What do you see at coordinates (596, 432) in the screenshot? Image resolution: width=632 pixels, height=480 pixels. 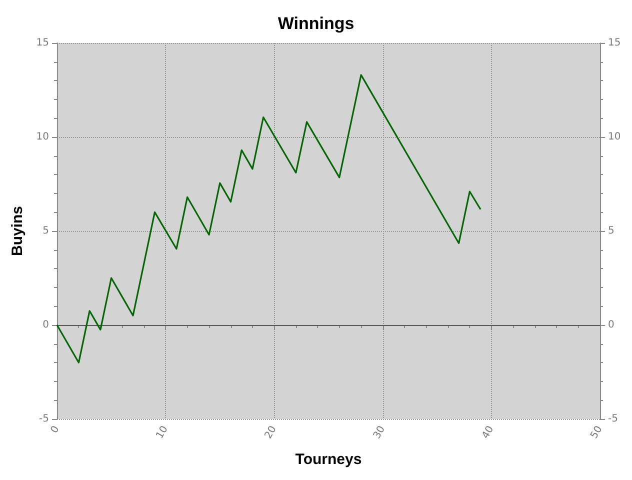 I see `x-tick-label: 50` at bounding box center [596, 432].